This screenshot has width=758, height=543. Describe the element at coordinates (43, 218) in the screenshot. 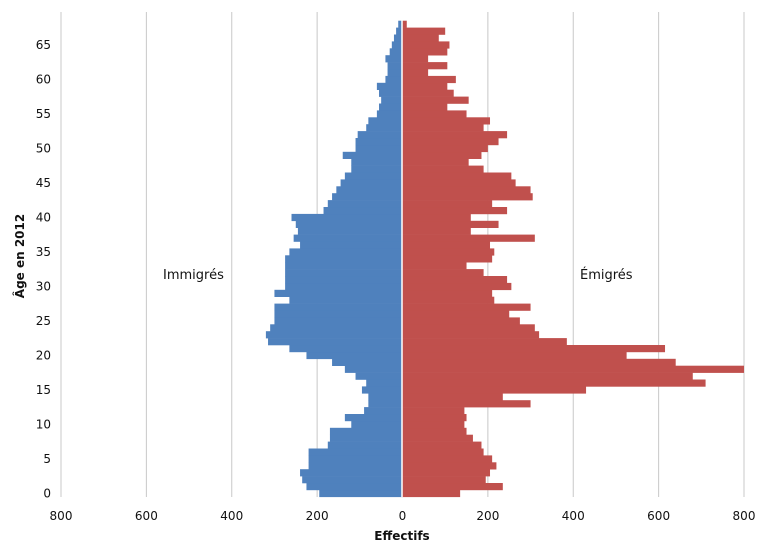

I see `y-tick-label: 40` at that location.